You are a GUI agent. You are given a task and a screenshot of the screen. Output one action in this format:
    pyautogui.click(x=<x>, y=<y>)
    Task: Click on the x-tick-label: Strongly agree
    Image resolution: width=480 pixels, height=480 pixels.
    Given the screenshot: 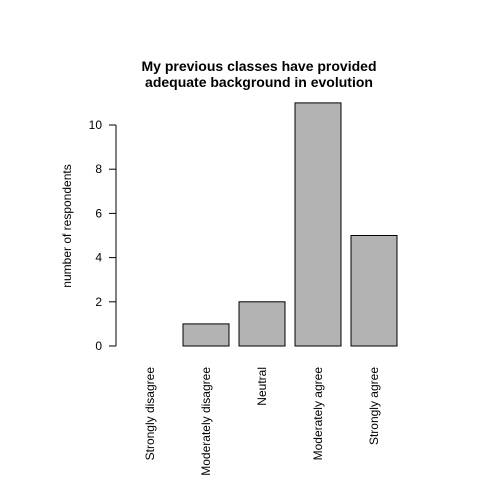 What is the action you would take?
    pyautogui.click(x=374, y=406)
    